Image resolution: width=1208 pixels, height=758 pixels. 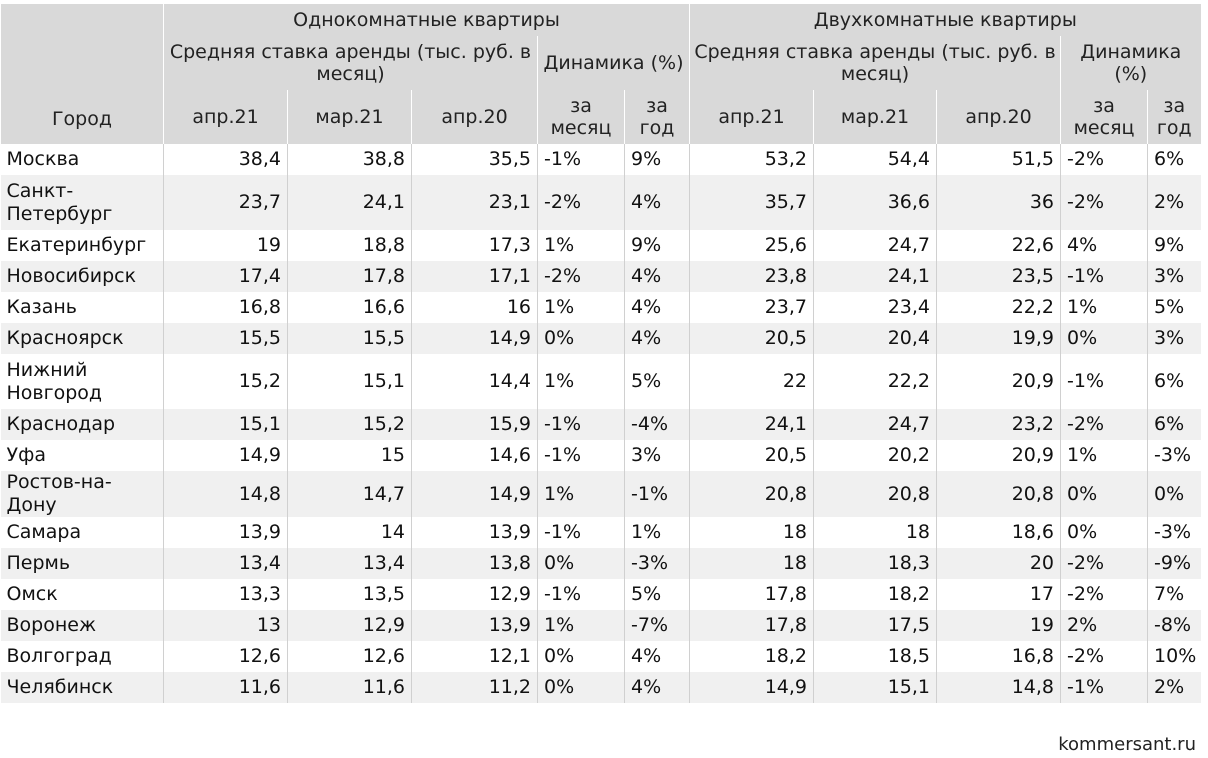 I want to click on rate-cell: 15,2, so click(x=349, y=424).